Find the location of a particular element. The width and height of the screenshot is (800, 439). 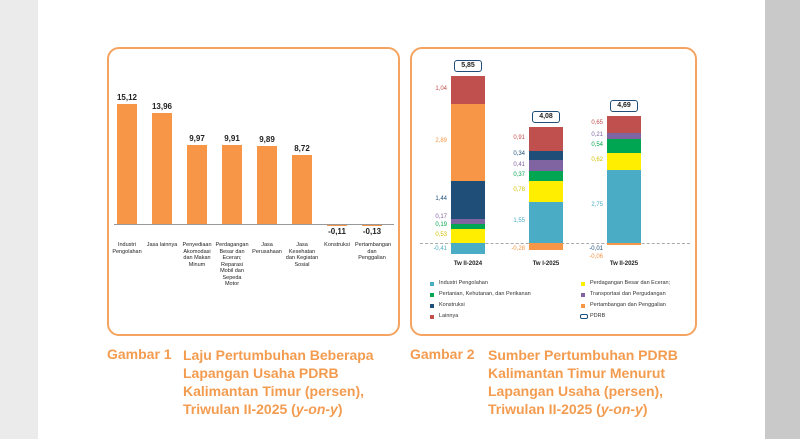

x-tick-label: Tw II-2024 is located at coordinates (468, 264).